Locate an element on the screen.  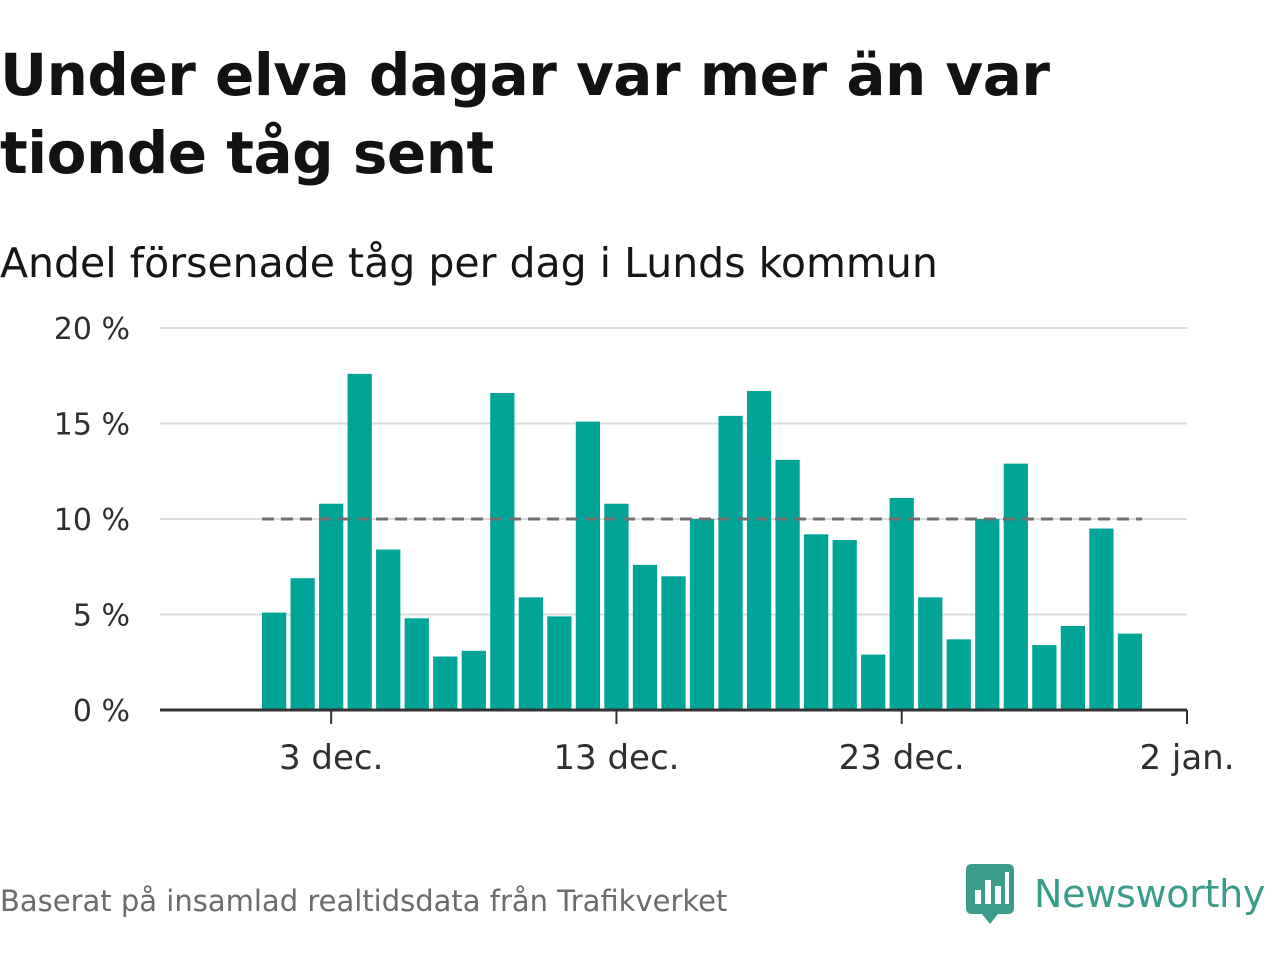
x-tick-label: 13 dec. is located at coordinates (616, 758).